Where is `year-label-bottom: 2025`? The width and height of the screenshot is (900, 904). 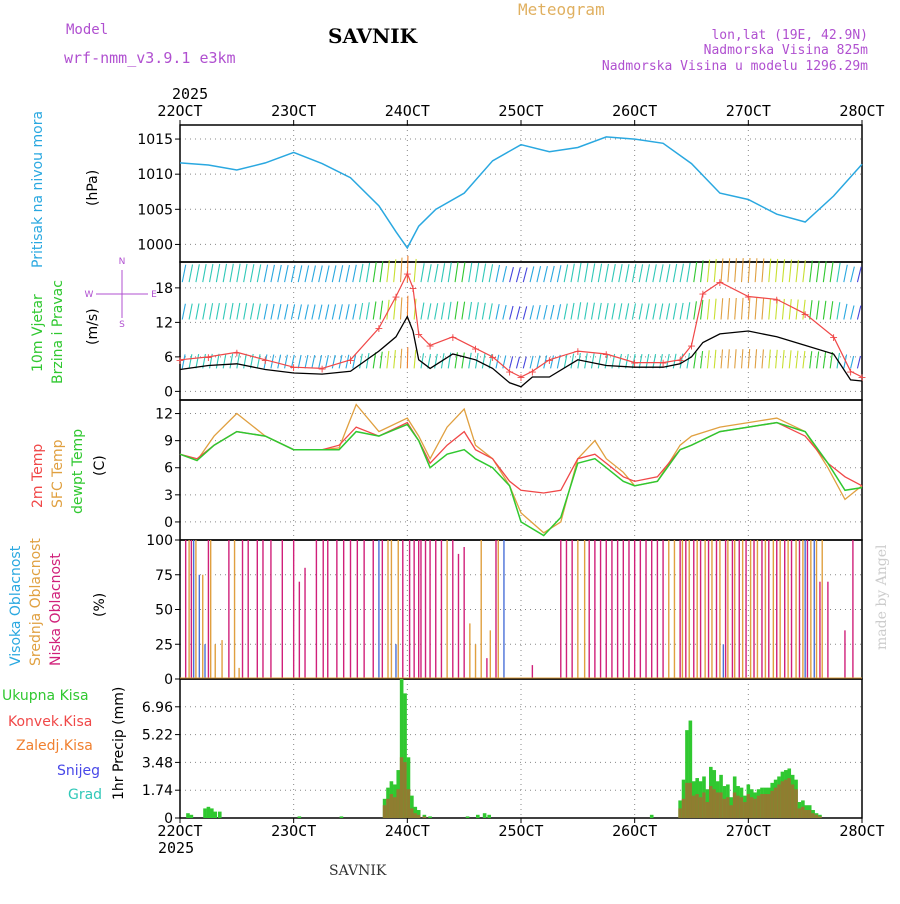 year-label-bottom: 2025 is located at coordinates (176, 848).